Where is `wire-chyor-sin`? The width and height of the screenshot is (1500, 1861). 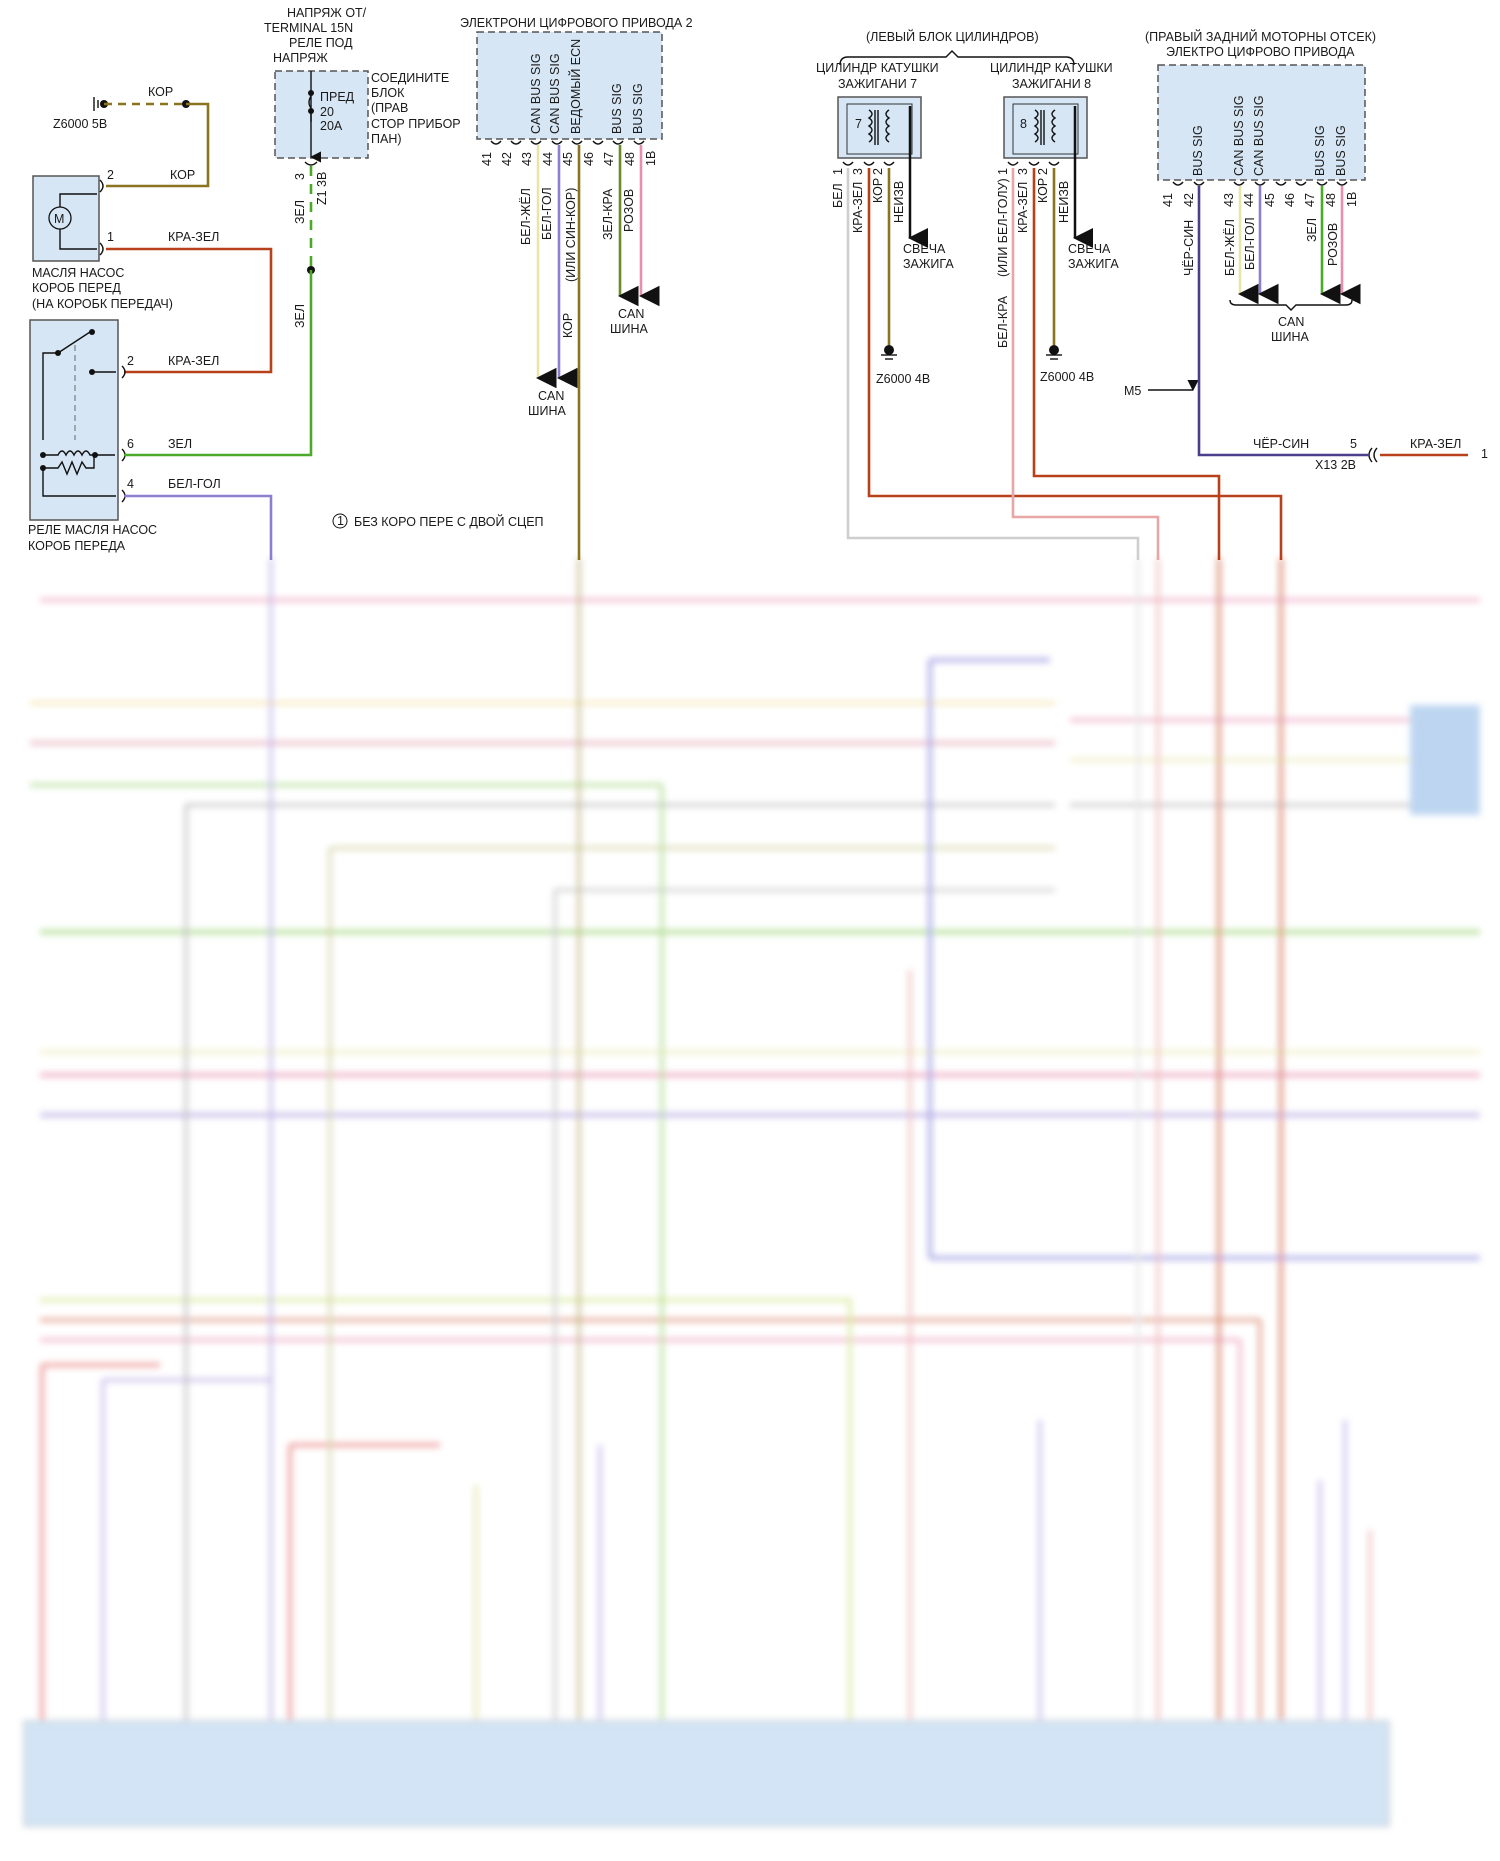
wire-chyor-sin is located at coordinates (1283, 321).